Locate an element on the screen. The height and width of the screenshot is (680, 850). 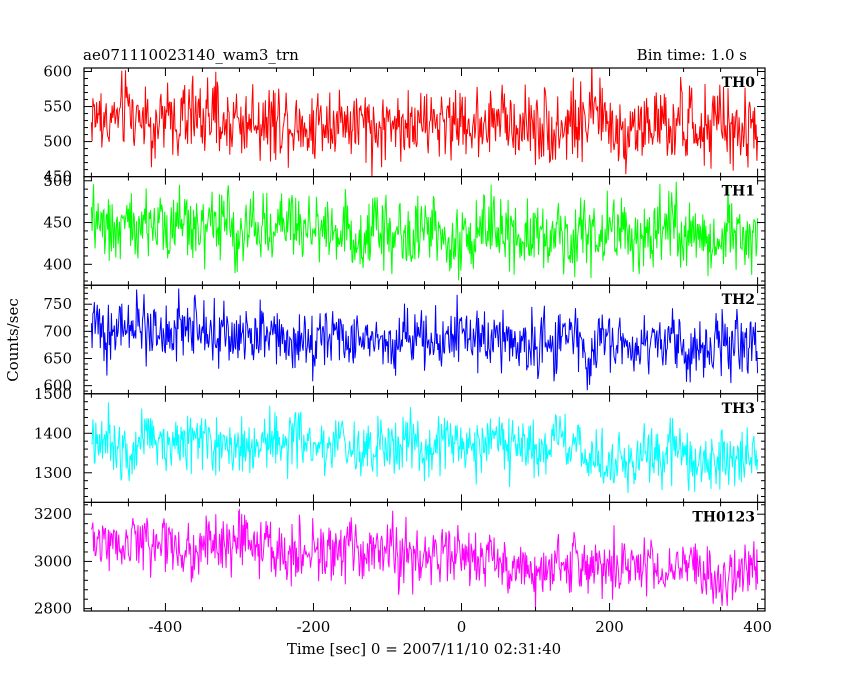
y-tick-label: 750 is located at coordinates (57, 304).